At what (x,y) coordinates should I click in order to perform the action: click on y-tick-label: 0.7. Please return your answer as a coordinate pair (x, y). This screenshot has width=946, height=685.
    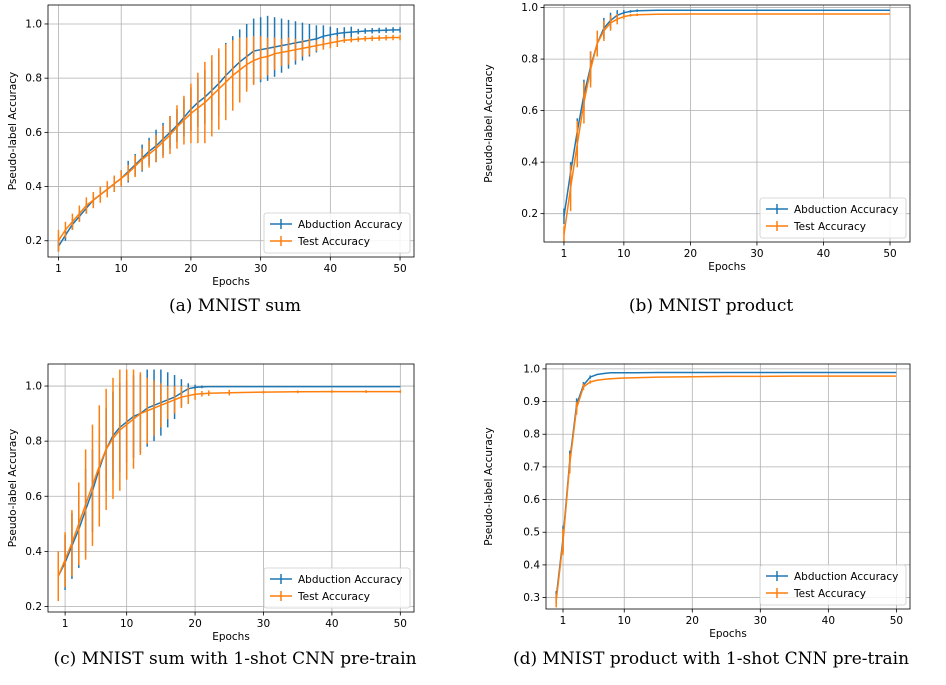
    Looking at the image, I should click on (531, 467).